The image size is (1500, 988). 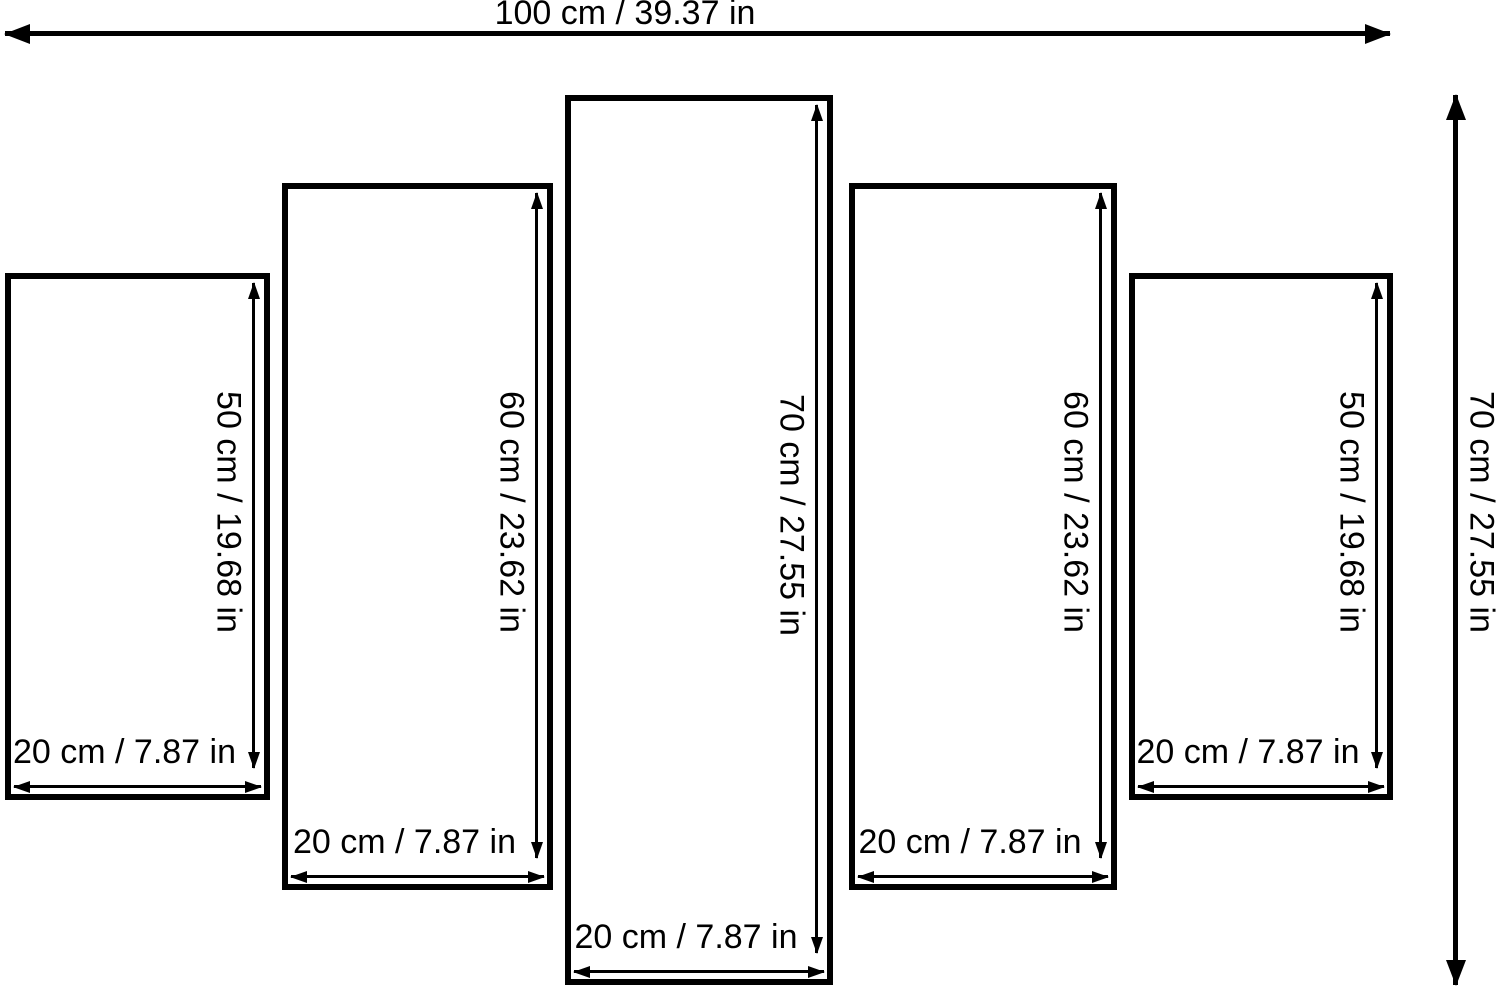 I want to click on panel-5-width-arrow-icon, so click(x=1261, y=786).